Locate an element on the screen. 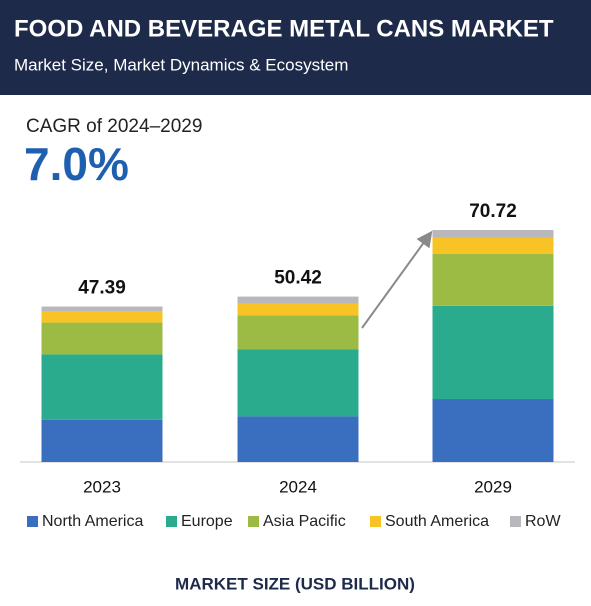 The image size is (591, 606). cagr-value: 7.0% is located at coordinates (76, 164).